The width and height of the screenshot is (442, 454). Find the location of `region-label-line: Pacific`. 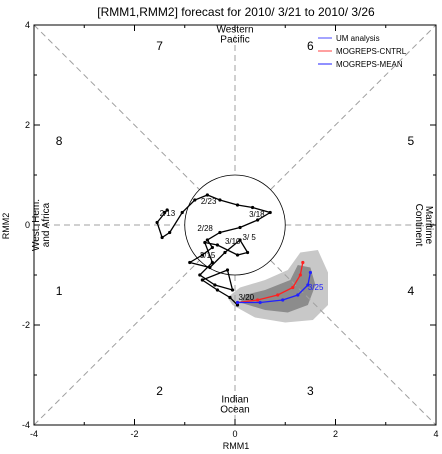

region-label-line: Pacific is located at coordinates (234, 40).